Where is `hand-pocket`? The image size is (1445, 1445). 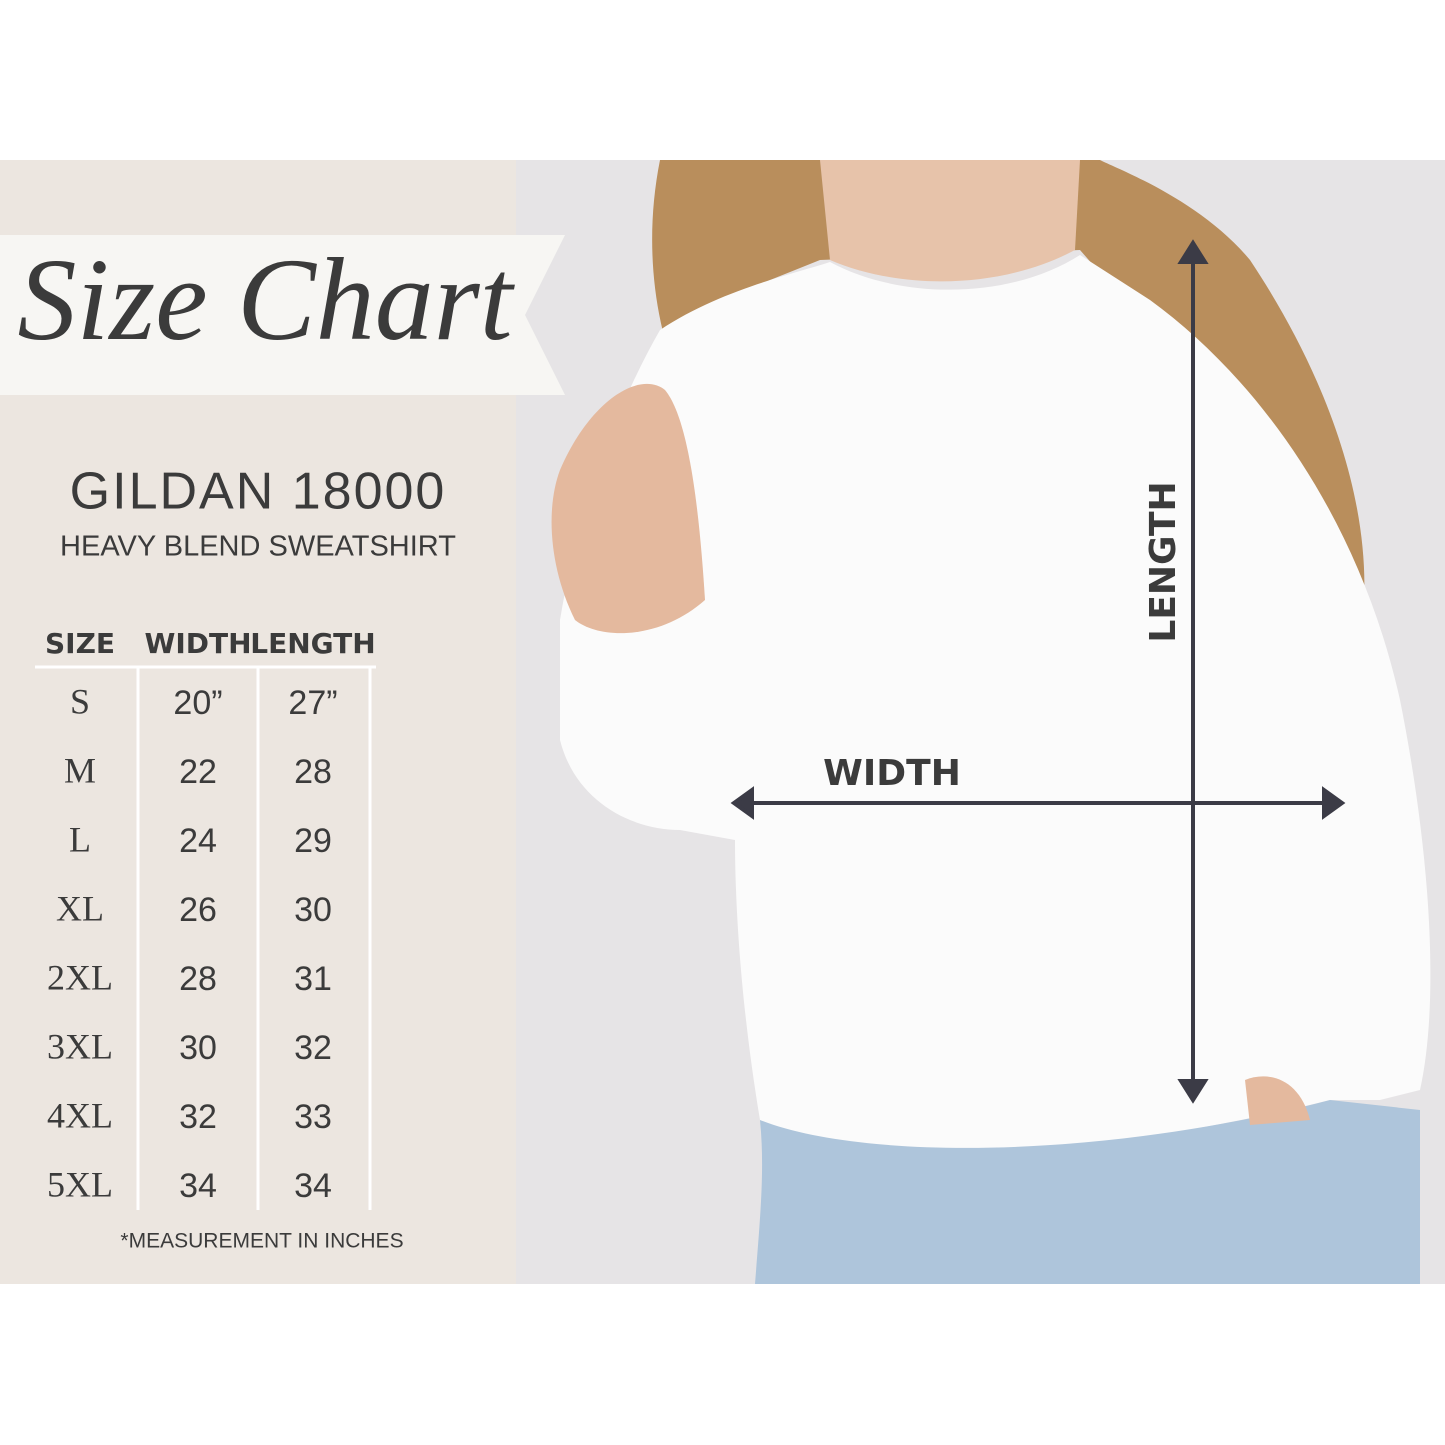 hand-pocket is located at coordinates (1277, 1100).